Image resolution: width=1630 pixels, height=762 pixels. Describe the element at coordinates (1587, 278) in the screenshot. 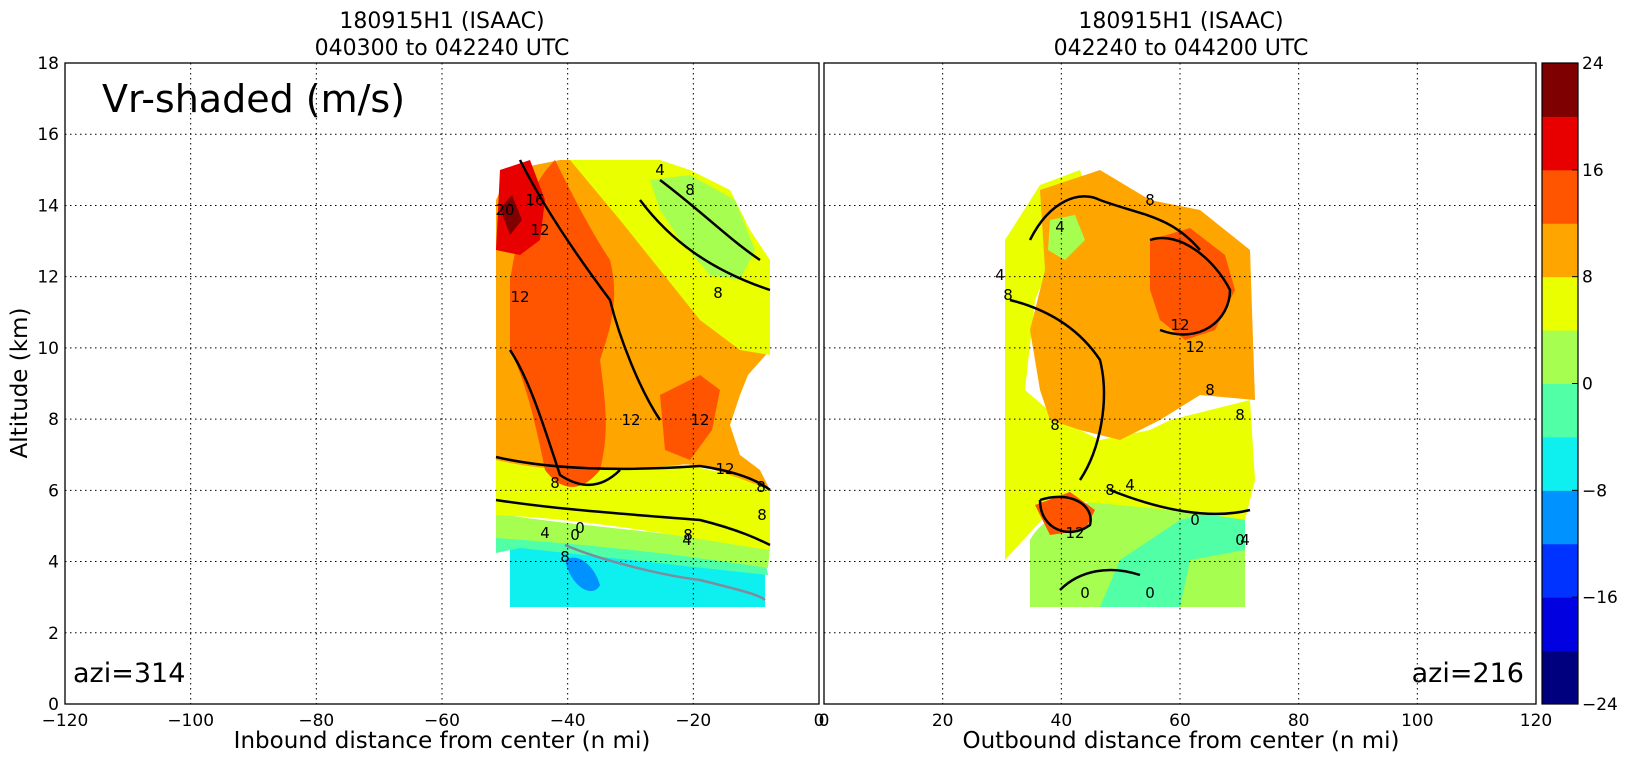

I see `colorbar-tick-label: 8` at that location.